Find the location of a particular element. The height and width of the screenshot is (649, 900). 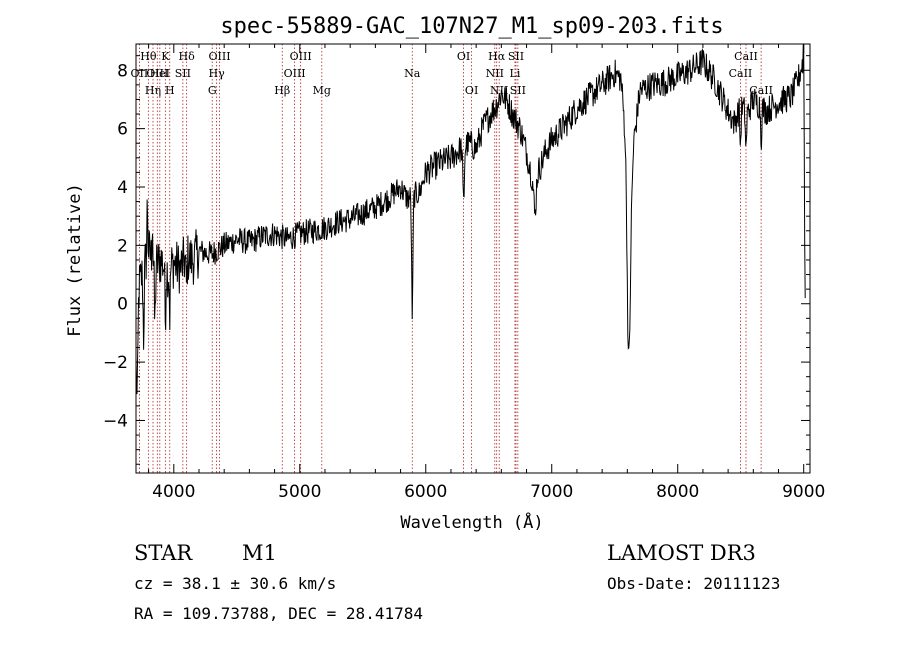

line-marker-label-12: Hβ is located at coordinates (282, 90).